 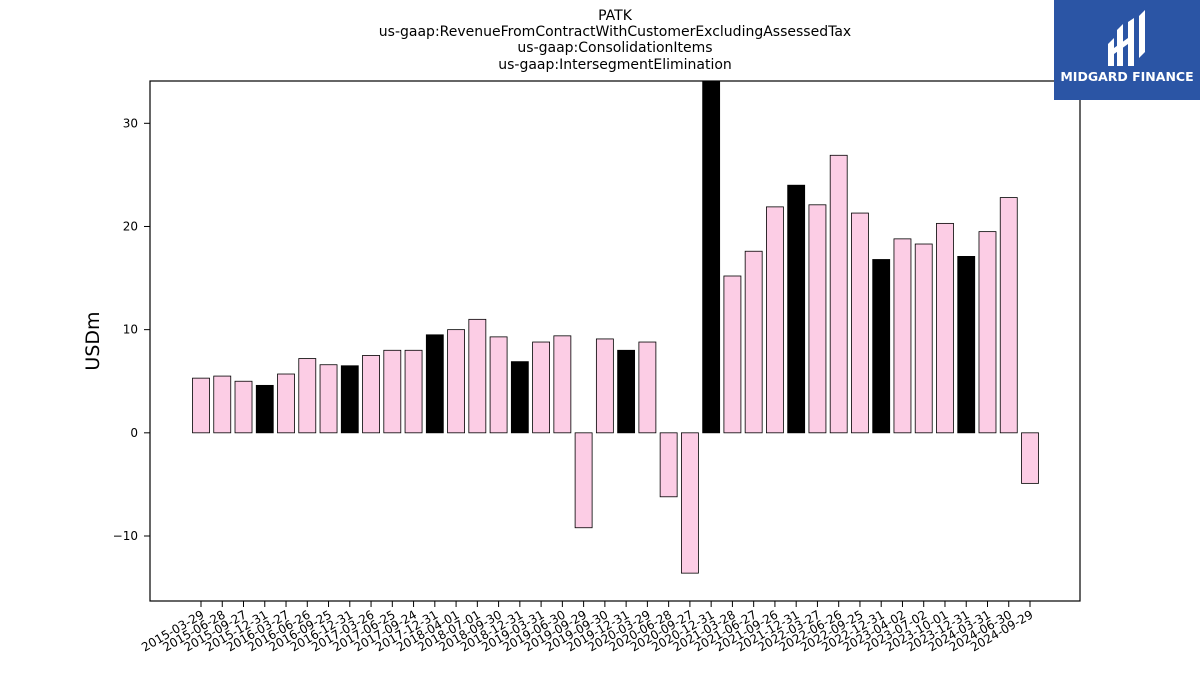 I want to click on y-axis: −10 0 10 20 30, so click(x=131, y=329).